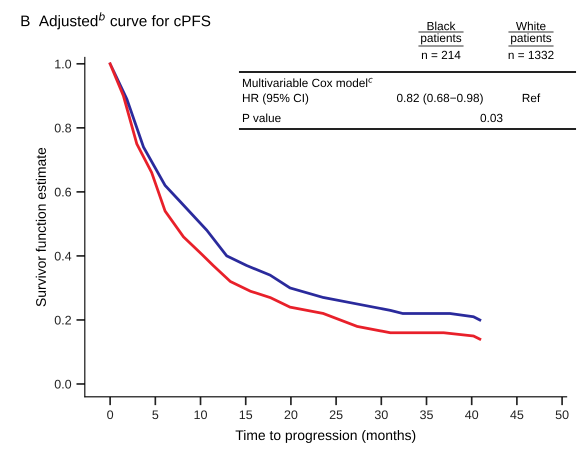  I want to click on y-tick-label: 0.4, so click(63, 256).